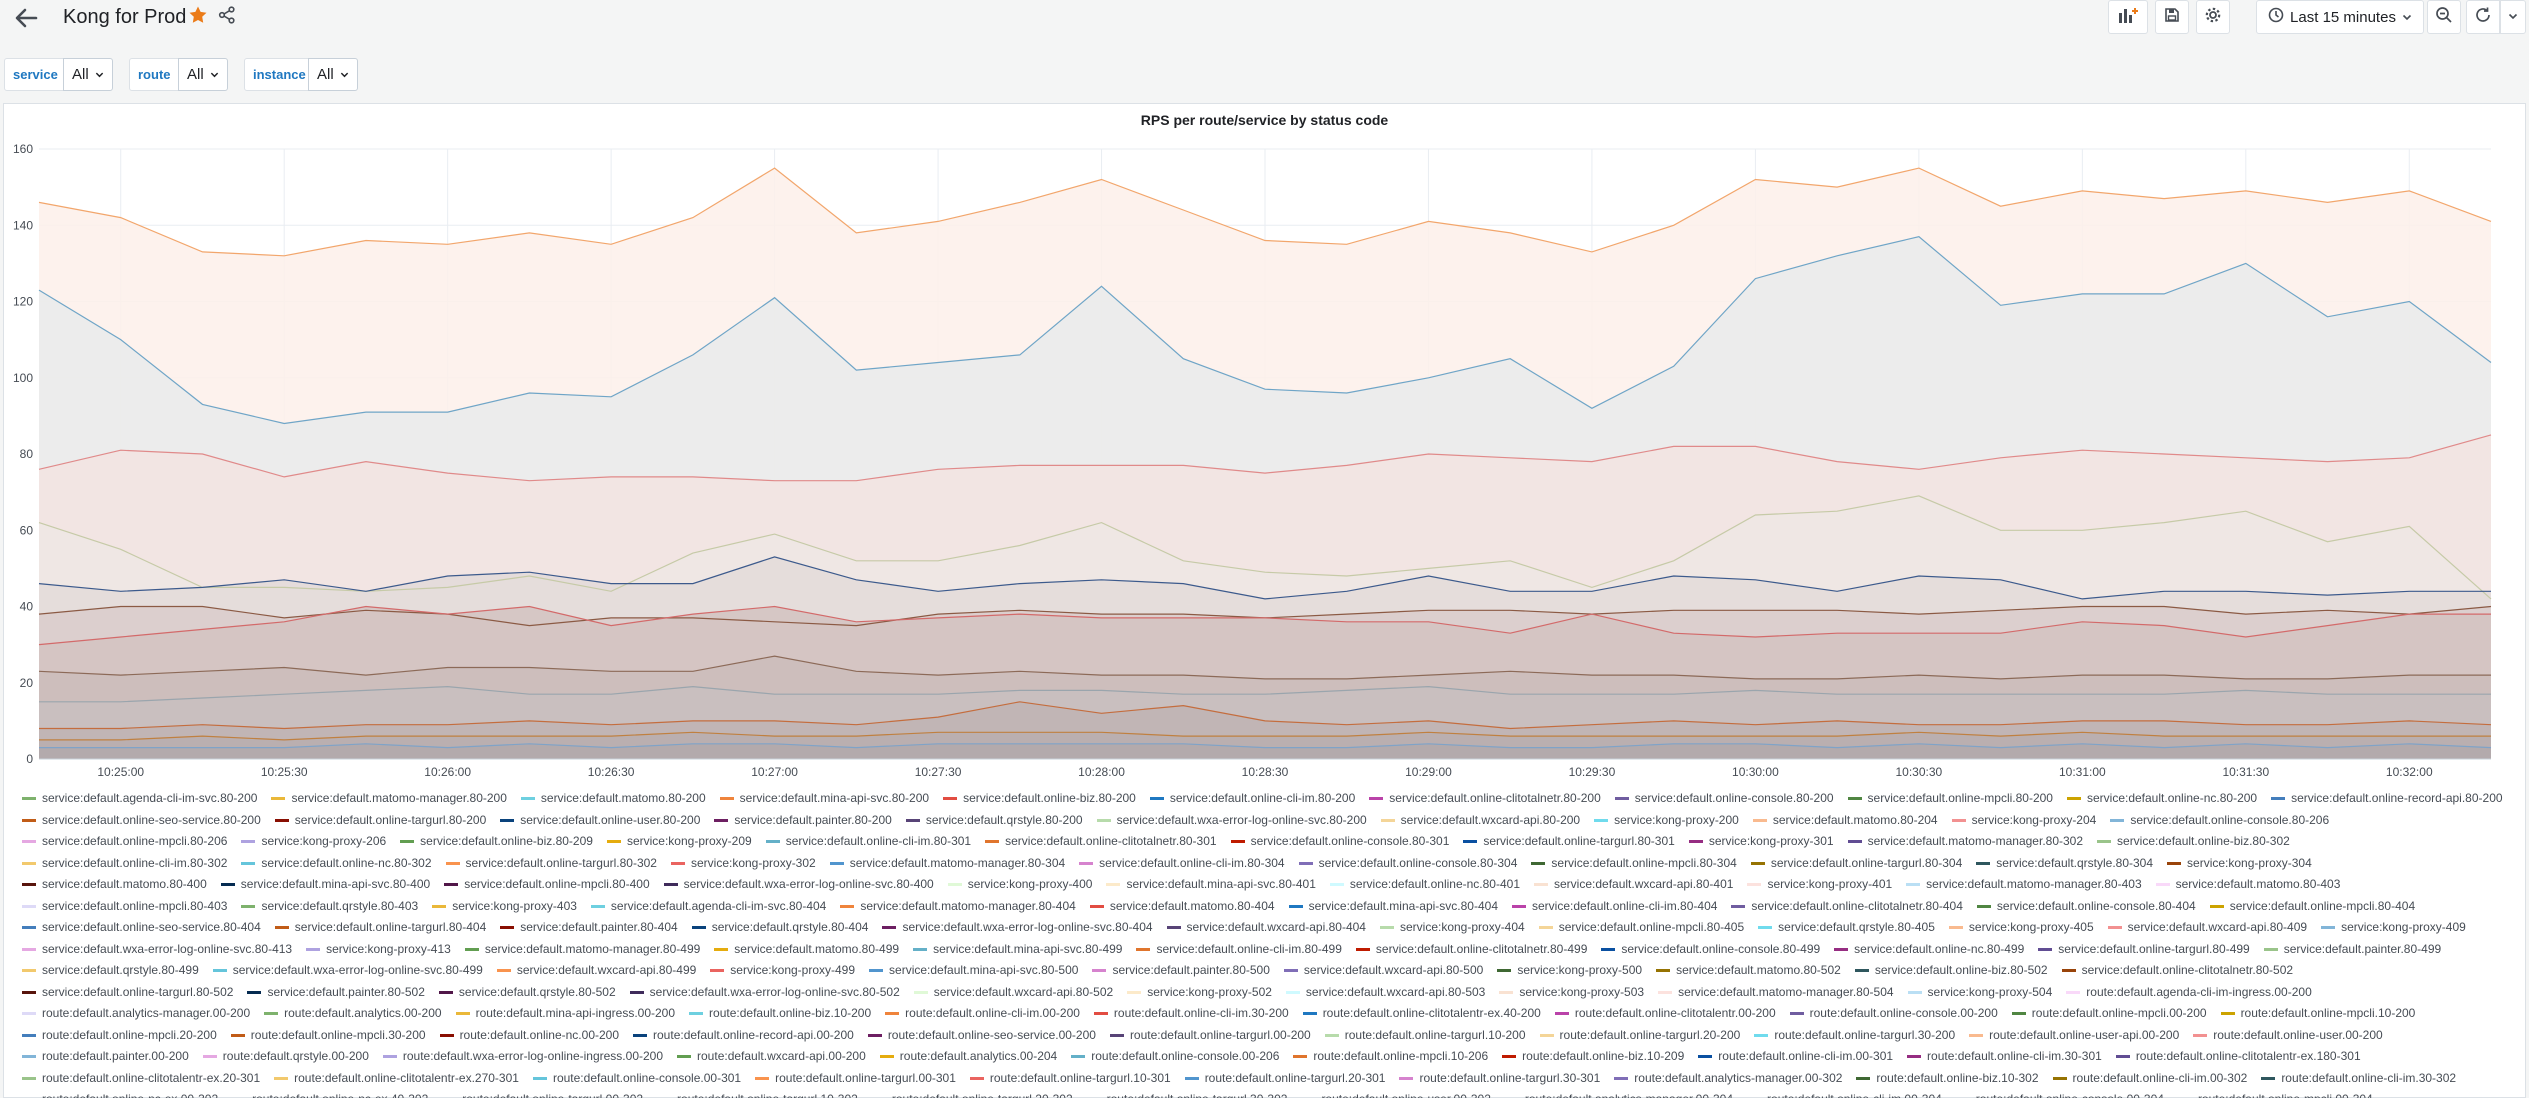  I want to click on legend-item: route:default.online-clitotalentr.00-200, so click(1665, 1014).